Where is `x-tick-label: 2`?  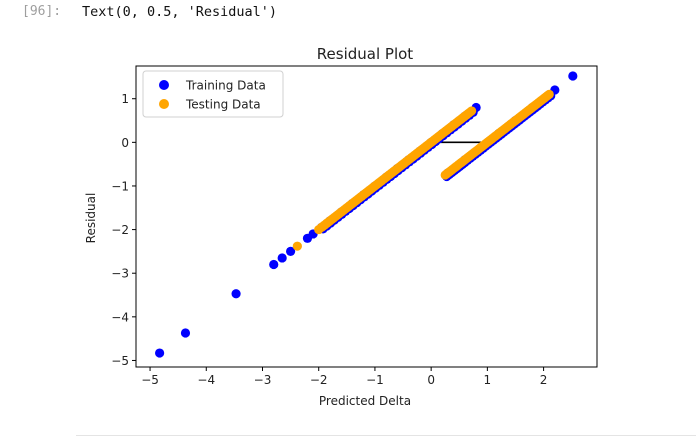
x-tick-label: 2 is located at coordinates (544, 380).